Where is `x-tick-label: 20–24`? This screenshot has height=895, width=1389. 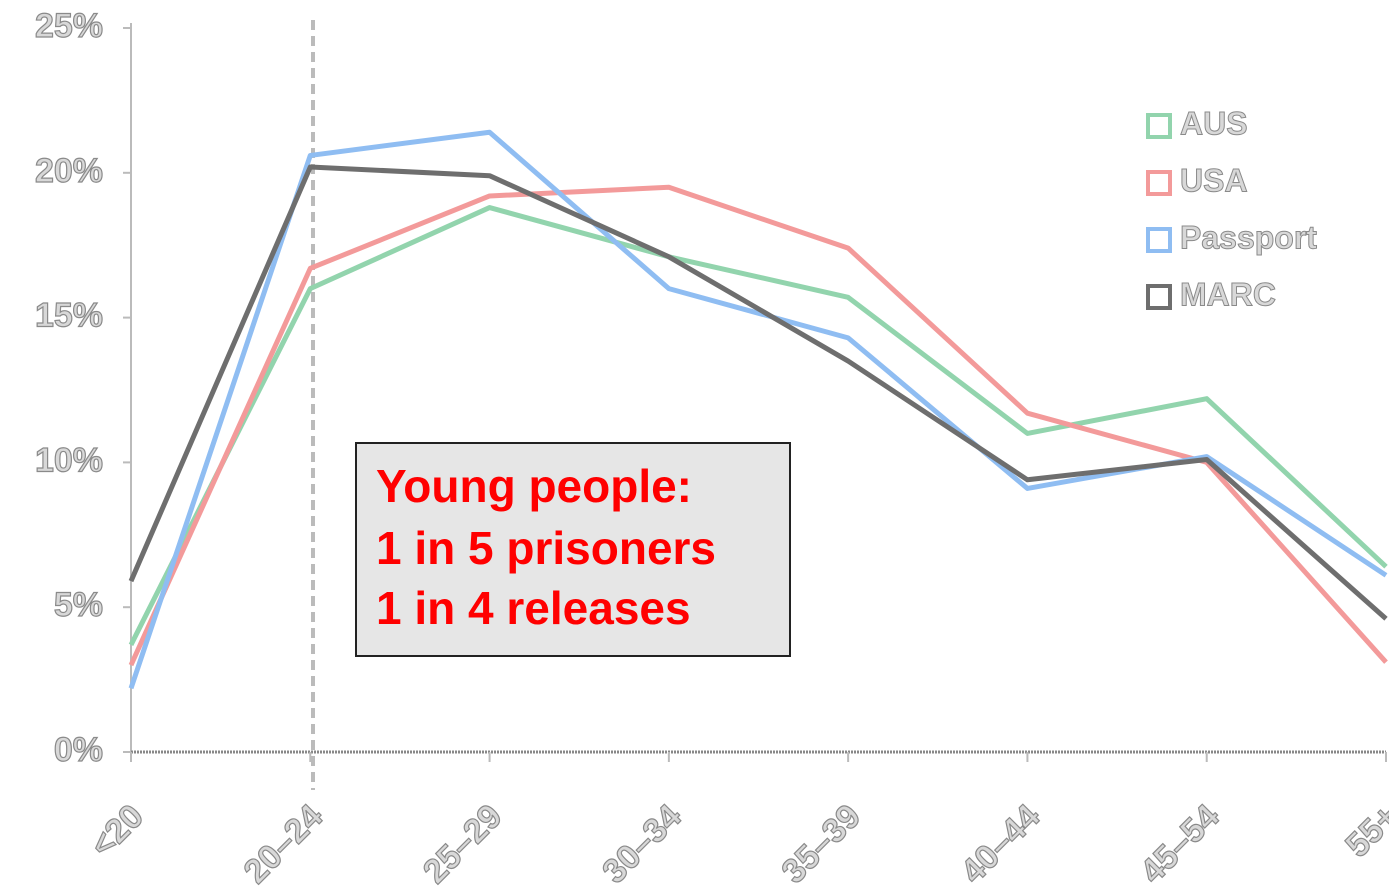 x-tick-label: 20–24 is located at coordinates (284, 844).